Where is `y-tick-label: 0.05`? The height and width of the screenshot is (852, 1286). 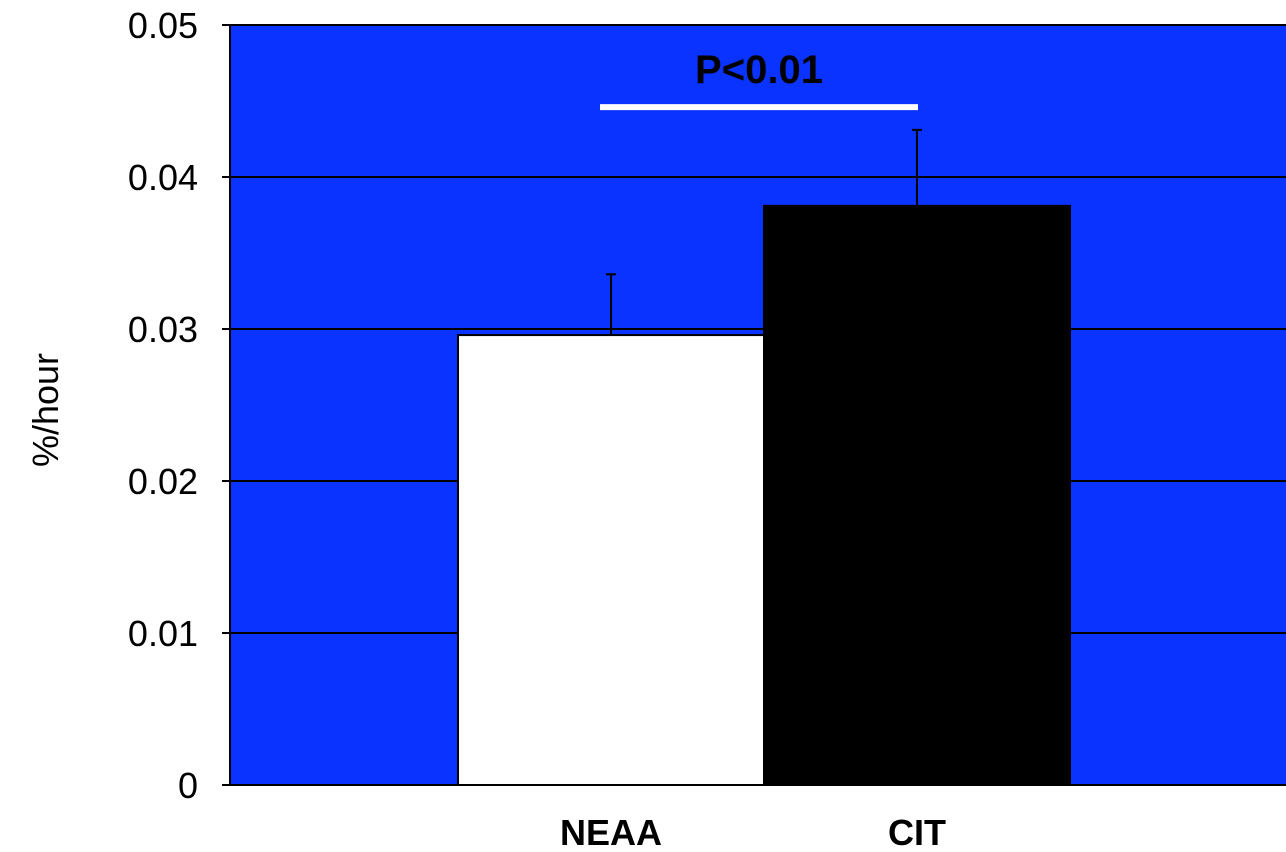 y-tick-label: 0.05 is located at coordinates (163, 25).